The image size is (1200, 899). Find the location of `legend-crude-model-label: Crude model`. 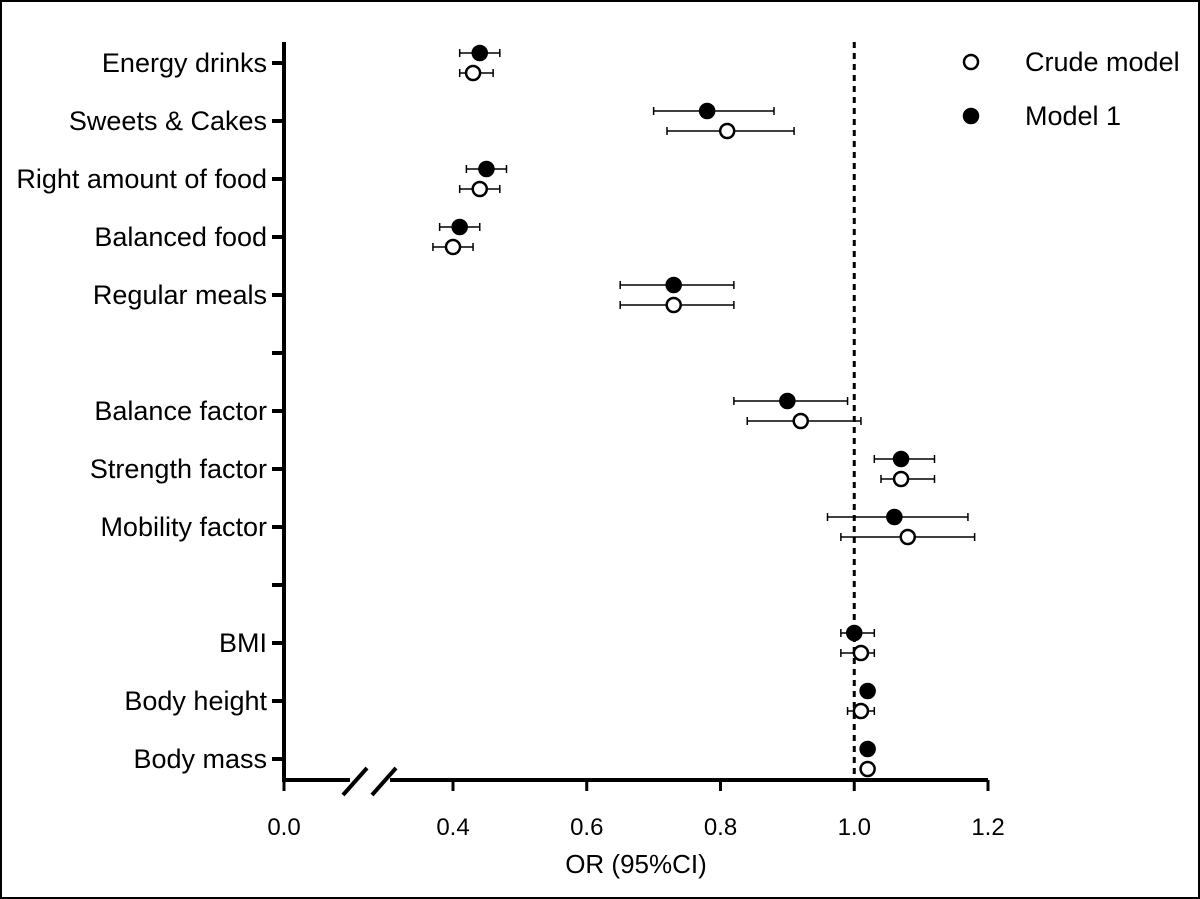

legend-crude-model-label: Crude model is located at coordinates (1102, 62).